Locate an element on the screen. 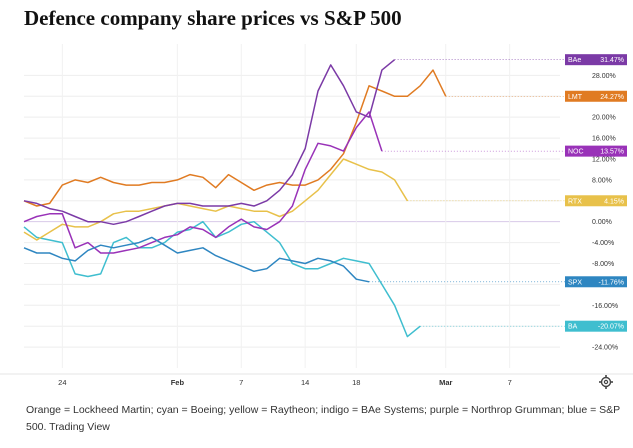  y-tick-label: 28.00% is located at coordinates (604, 76).